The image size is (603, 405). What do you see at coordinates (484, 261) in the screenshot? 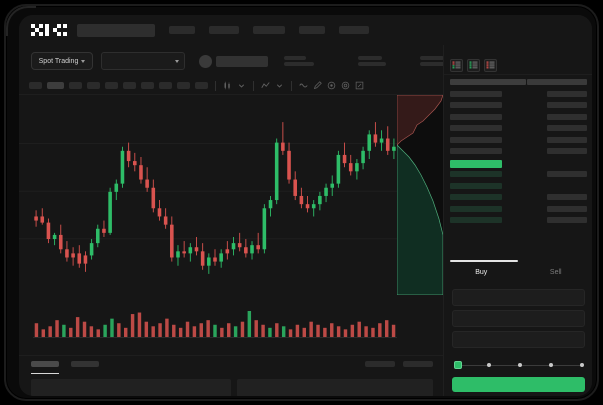
I see `order-form-tab-indicator` at bounding box center [484, 261].